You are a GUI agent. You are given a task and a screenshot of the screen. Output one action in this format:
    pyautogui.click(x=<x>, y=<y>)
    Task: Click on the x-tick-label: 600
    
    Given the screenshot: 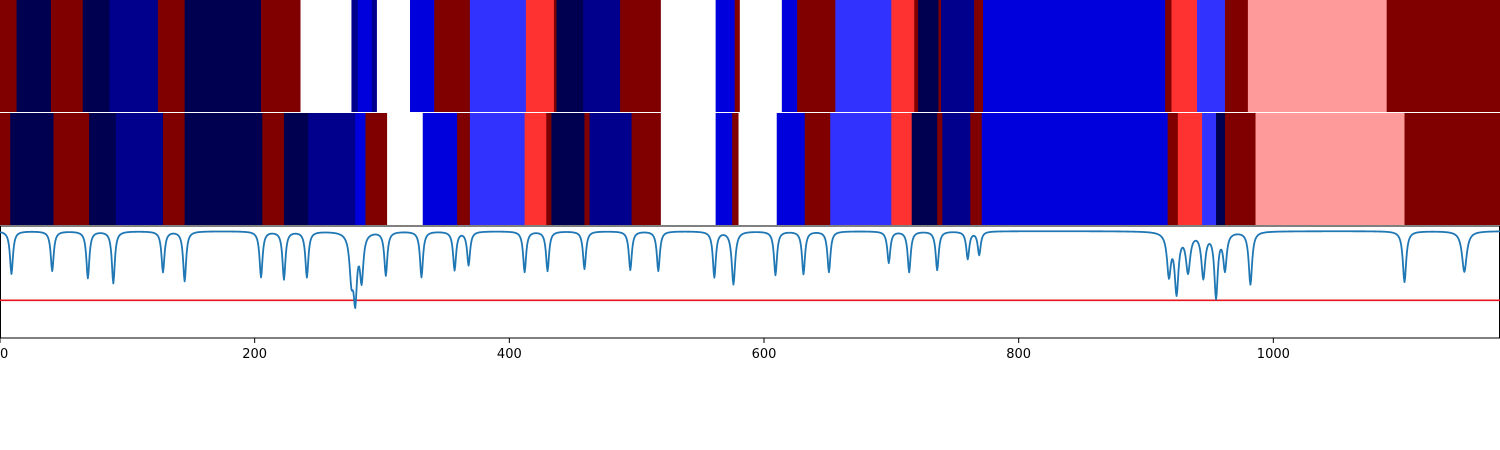 What is the action you would take?
    pyautogui.click(x=764, y=354)
    